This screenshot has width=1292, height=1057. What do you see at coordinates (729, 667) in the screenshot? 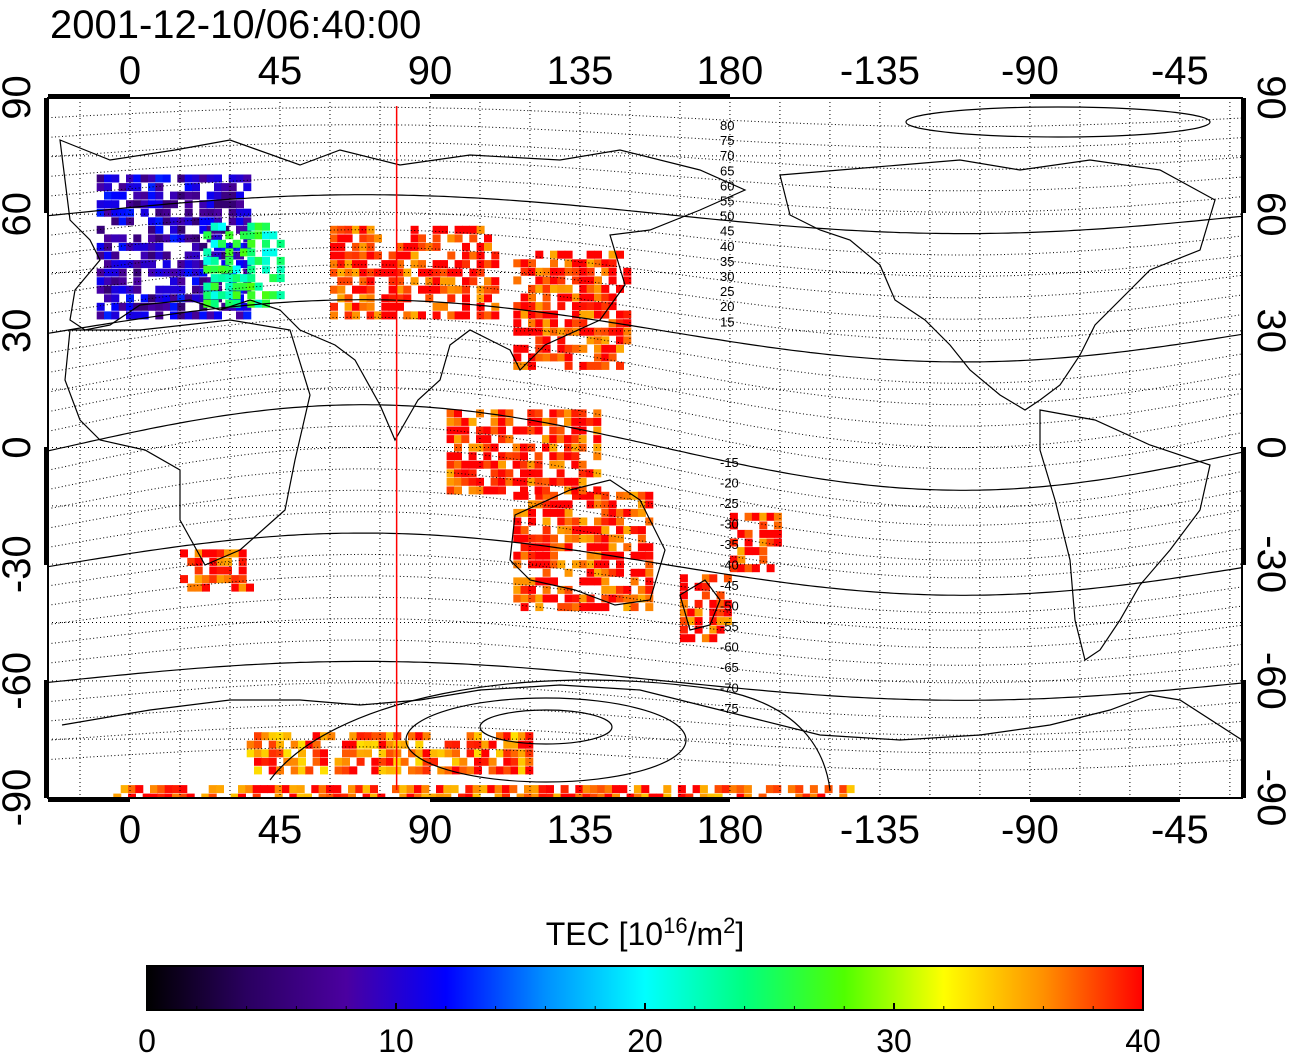
I see `contour-label: -65` at bounding box center [729, 667].